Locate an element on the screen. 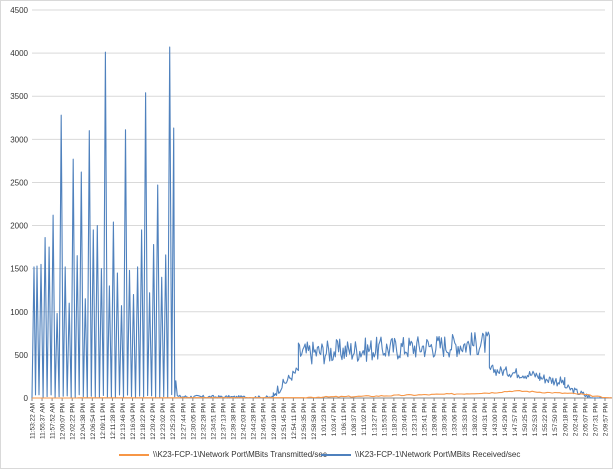 The image size is (613, 469). x-tick-label: 1:33:06 PM is located at coordinates (455, 419).